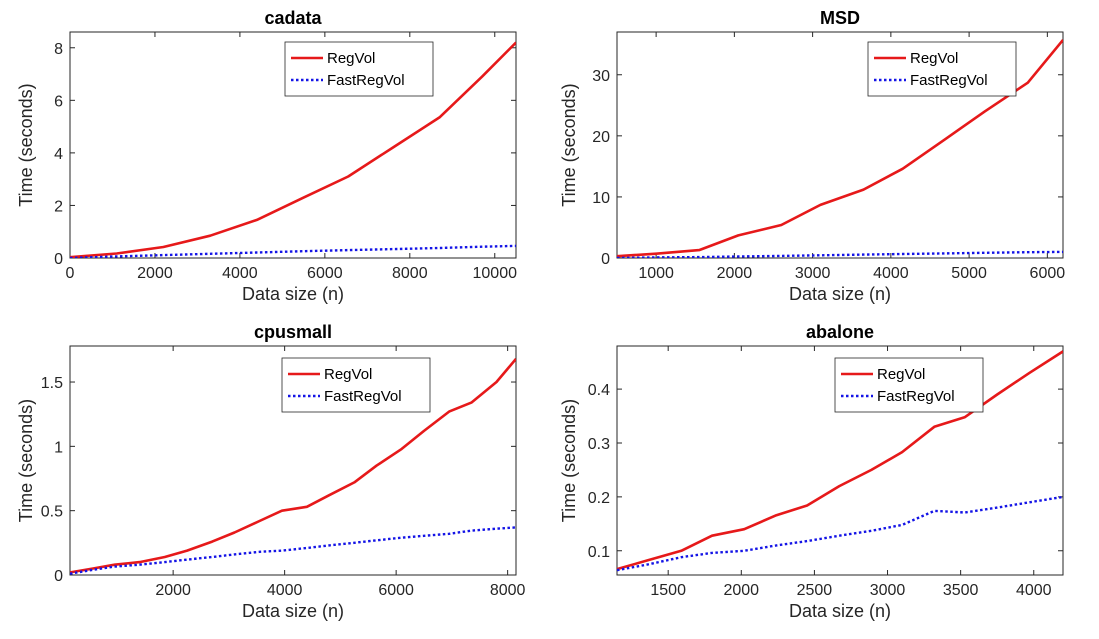  Describe the element at coordinates (58, 49) in the screenshot. I see `y-tick-label: 8` at that location.